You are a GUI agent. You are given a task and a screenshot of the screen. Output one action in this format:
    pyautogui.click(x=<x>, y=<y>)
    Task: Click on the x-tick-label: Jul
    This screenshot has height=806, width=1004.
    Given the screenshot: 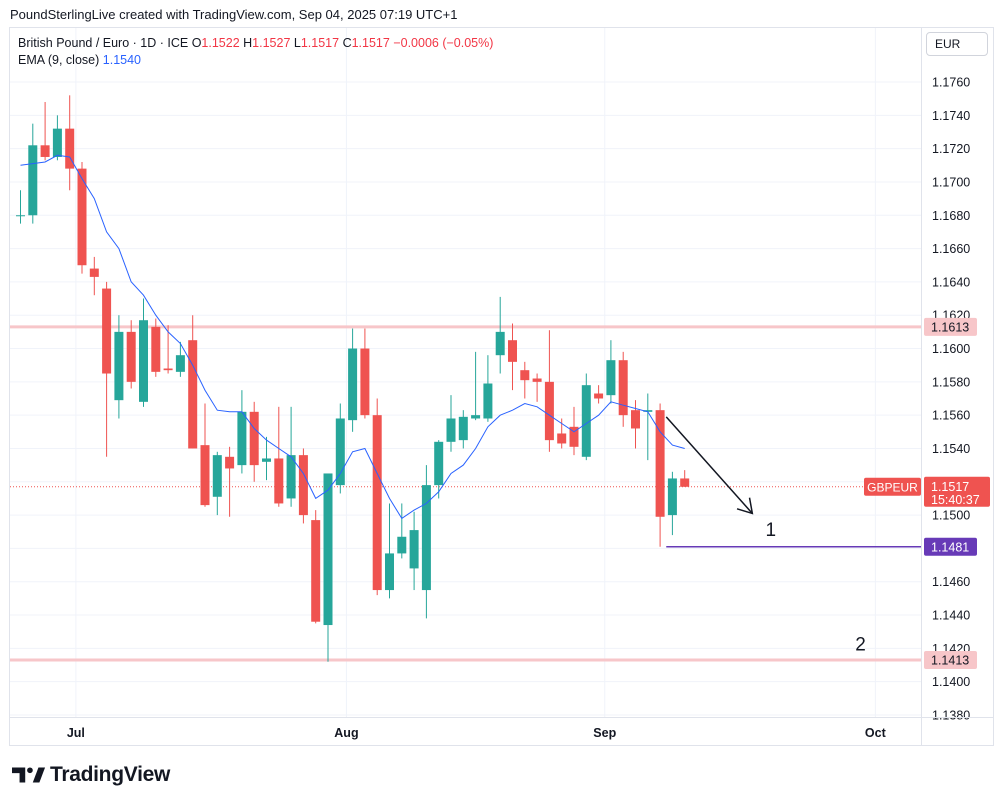 What is the action you would take?
    pyautogui.click(x=76, y=733)
    